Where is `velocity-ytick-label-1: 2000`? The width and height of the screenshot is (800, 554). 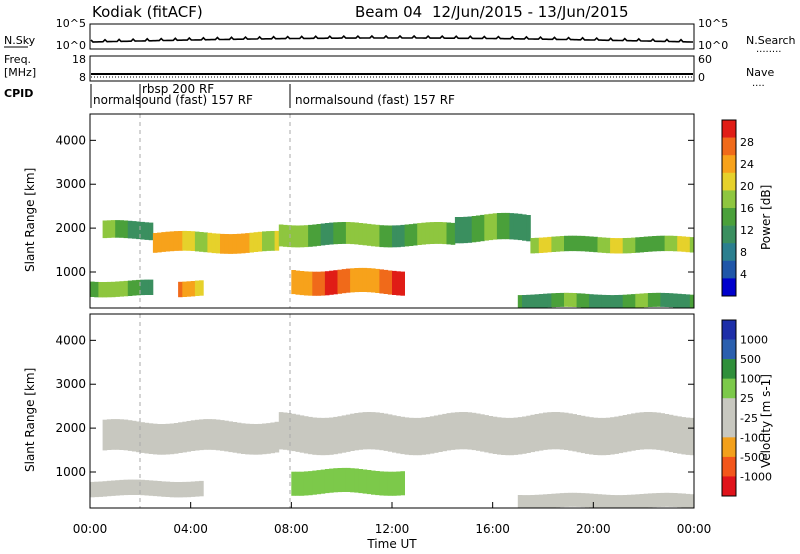 velocity-ytick-label-1: 2000 is located at coordinates (70, 428).